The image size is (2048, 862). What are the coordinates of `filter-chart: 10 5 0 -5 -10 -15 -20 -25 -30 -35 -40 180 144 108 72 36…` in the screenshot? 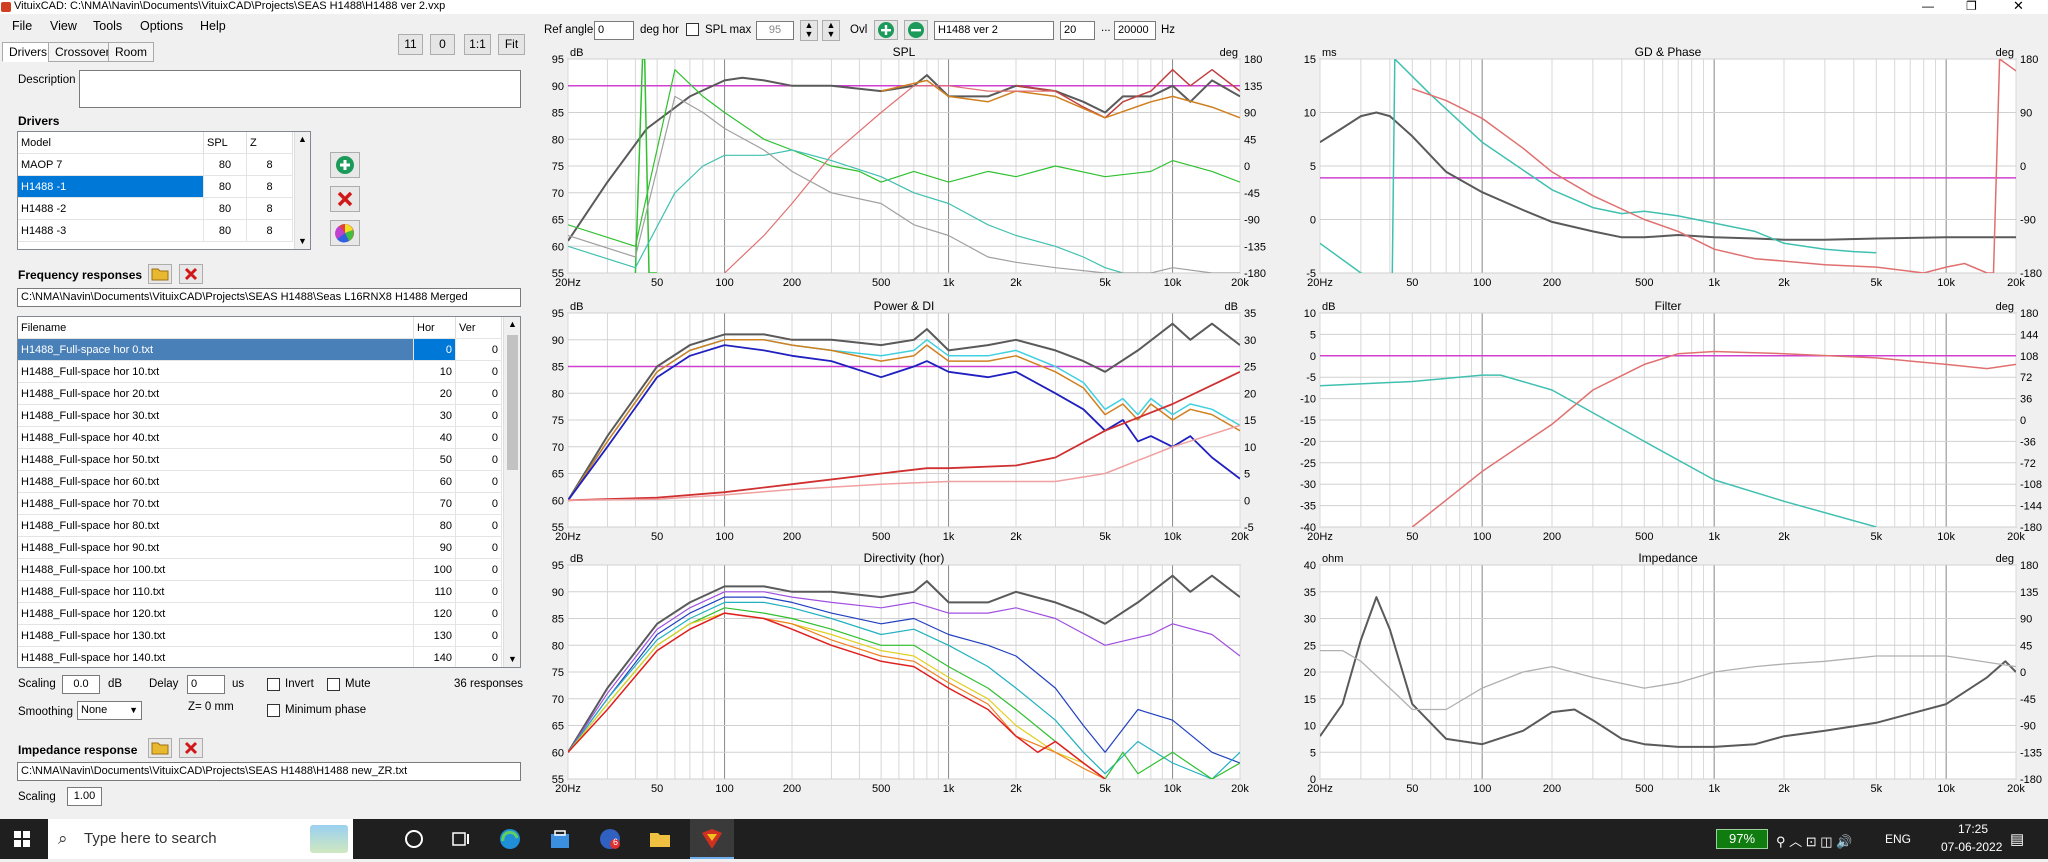 It's located at (1667, 424).